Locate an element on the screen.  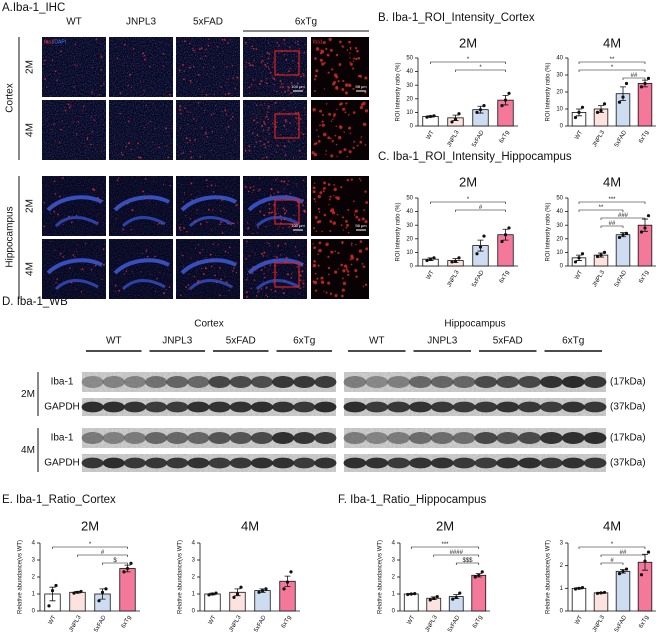
panel-title: A.Iba-1_IHC is located at coordinates (33, 8).